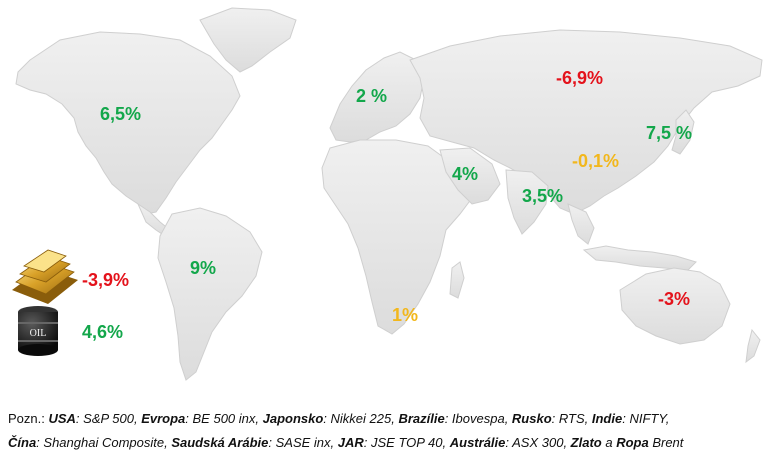  What do you see at coordinates (350, 442) in the screenshot?
I see `footnote-region-name: JAR` at bounding box center [350, 442].